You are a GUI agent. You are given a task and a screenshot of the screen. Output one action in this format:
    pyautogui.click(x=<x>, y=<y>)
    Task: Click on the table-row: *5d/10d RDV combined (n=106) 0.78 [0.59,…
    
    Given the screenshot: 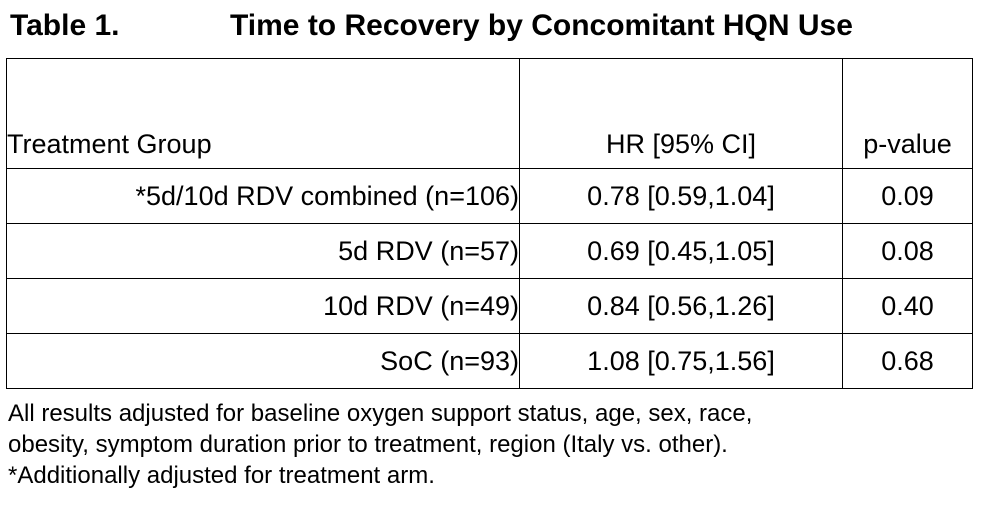 What is the action you would take?
    pyautogui.click(x=489, y=196)
    